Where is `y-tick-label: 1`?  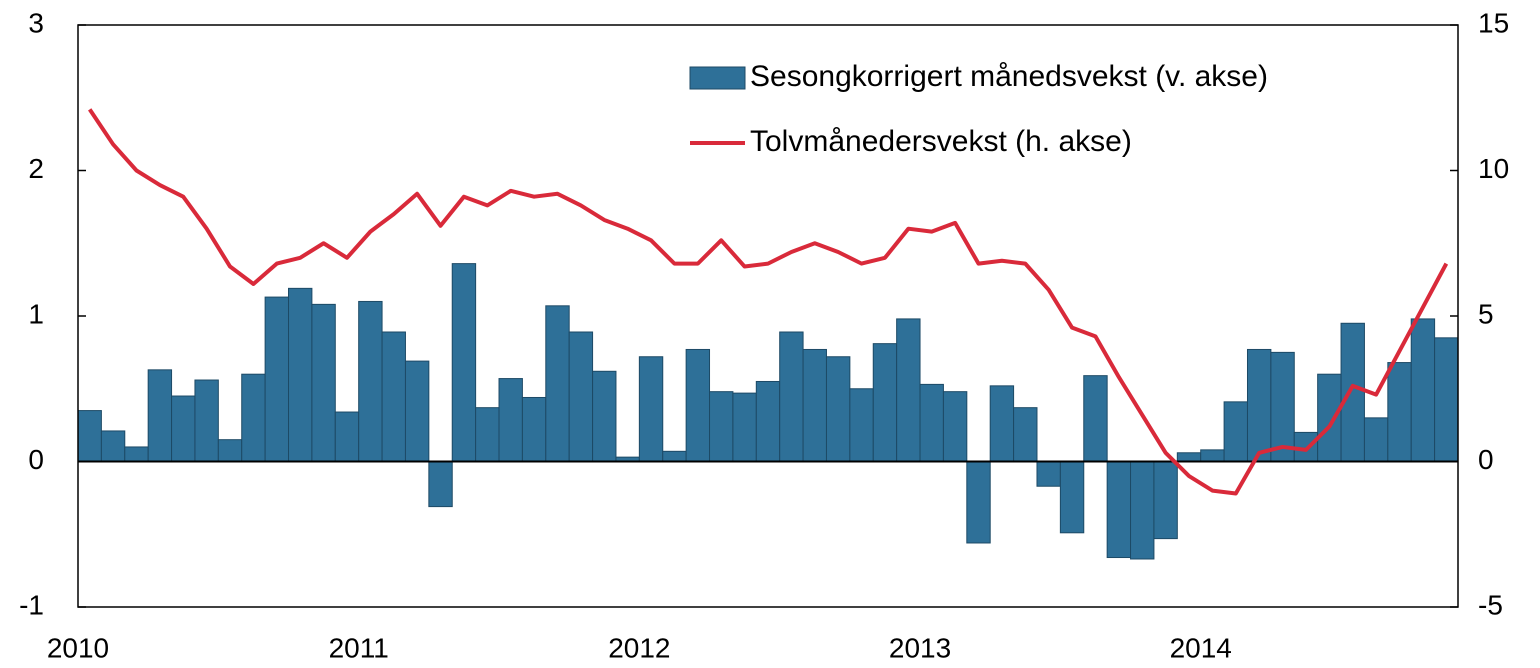 y-tick-label: 1 is located at coordinates (36, 313).